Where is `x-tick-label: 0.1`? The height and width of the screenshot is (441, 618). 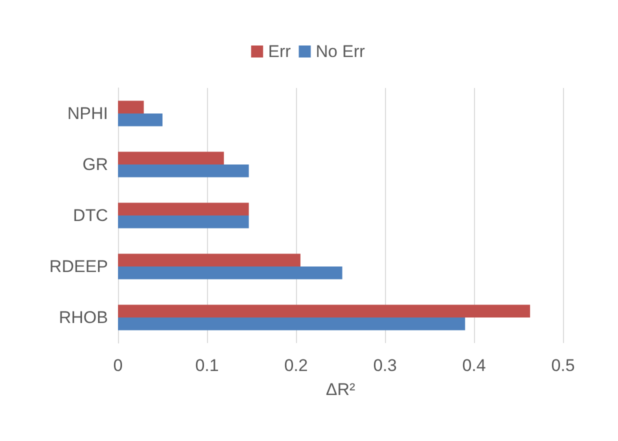
x-tick-label: 0.1 is located at coordinates (207, 365).